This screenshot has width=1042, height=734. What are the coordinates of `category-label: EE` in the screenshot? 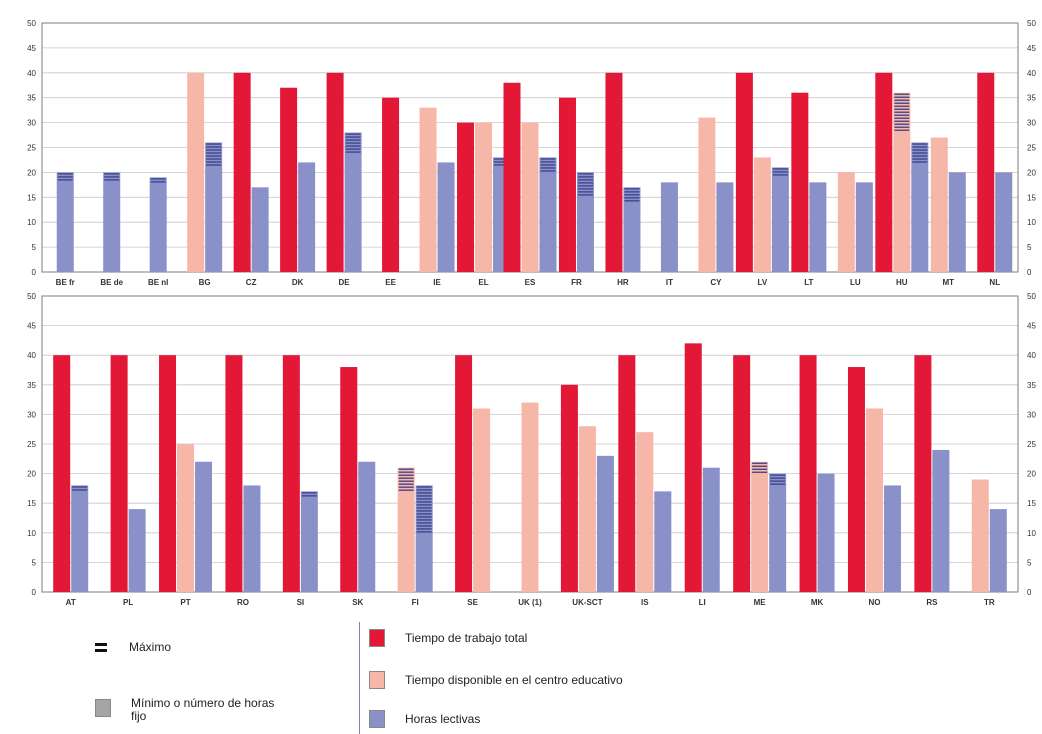 It's located at (390, 282).